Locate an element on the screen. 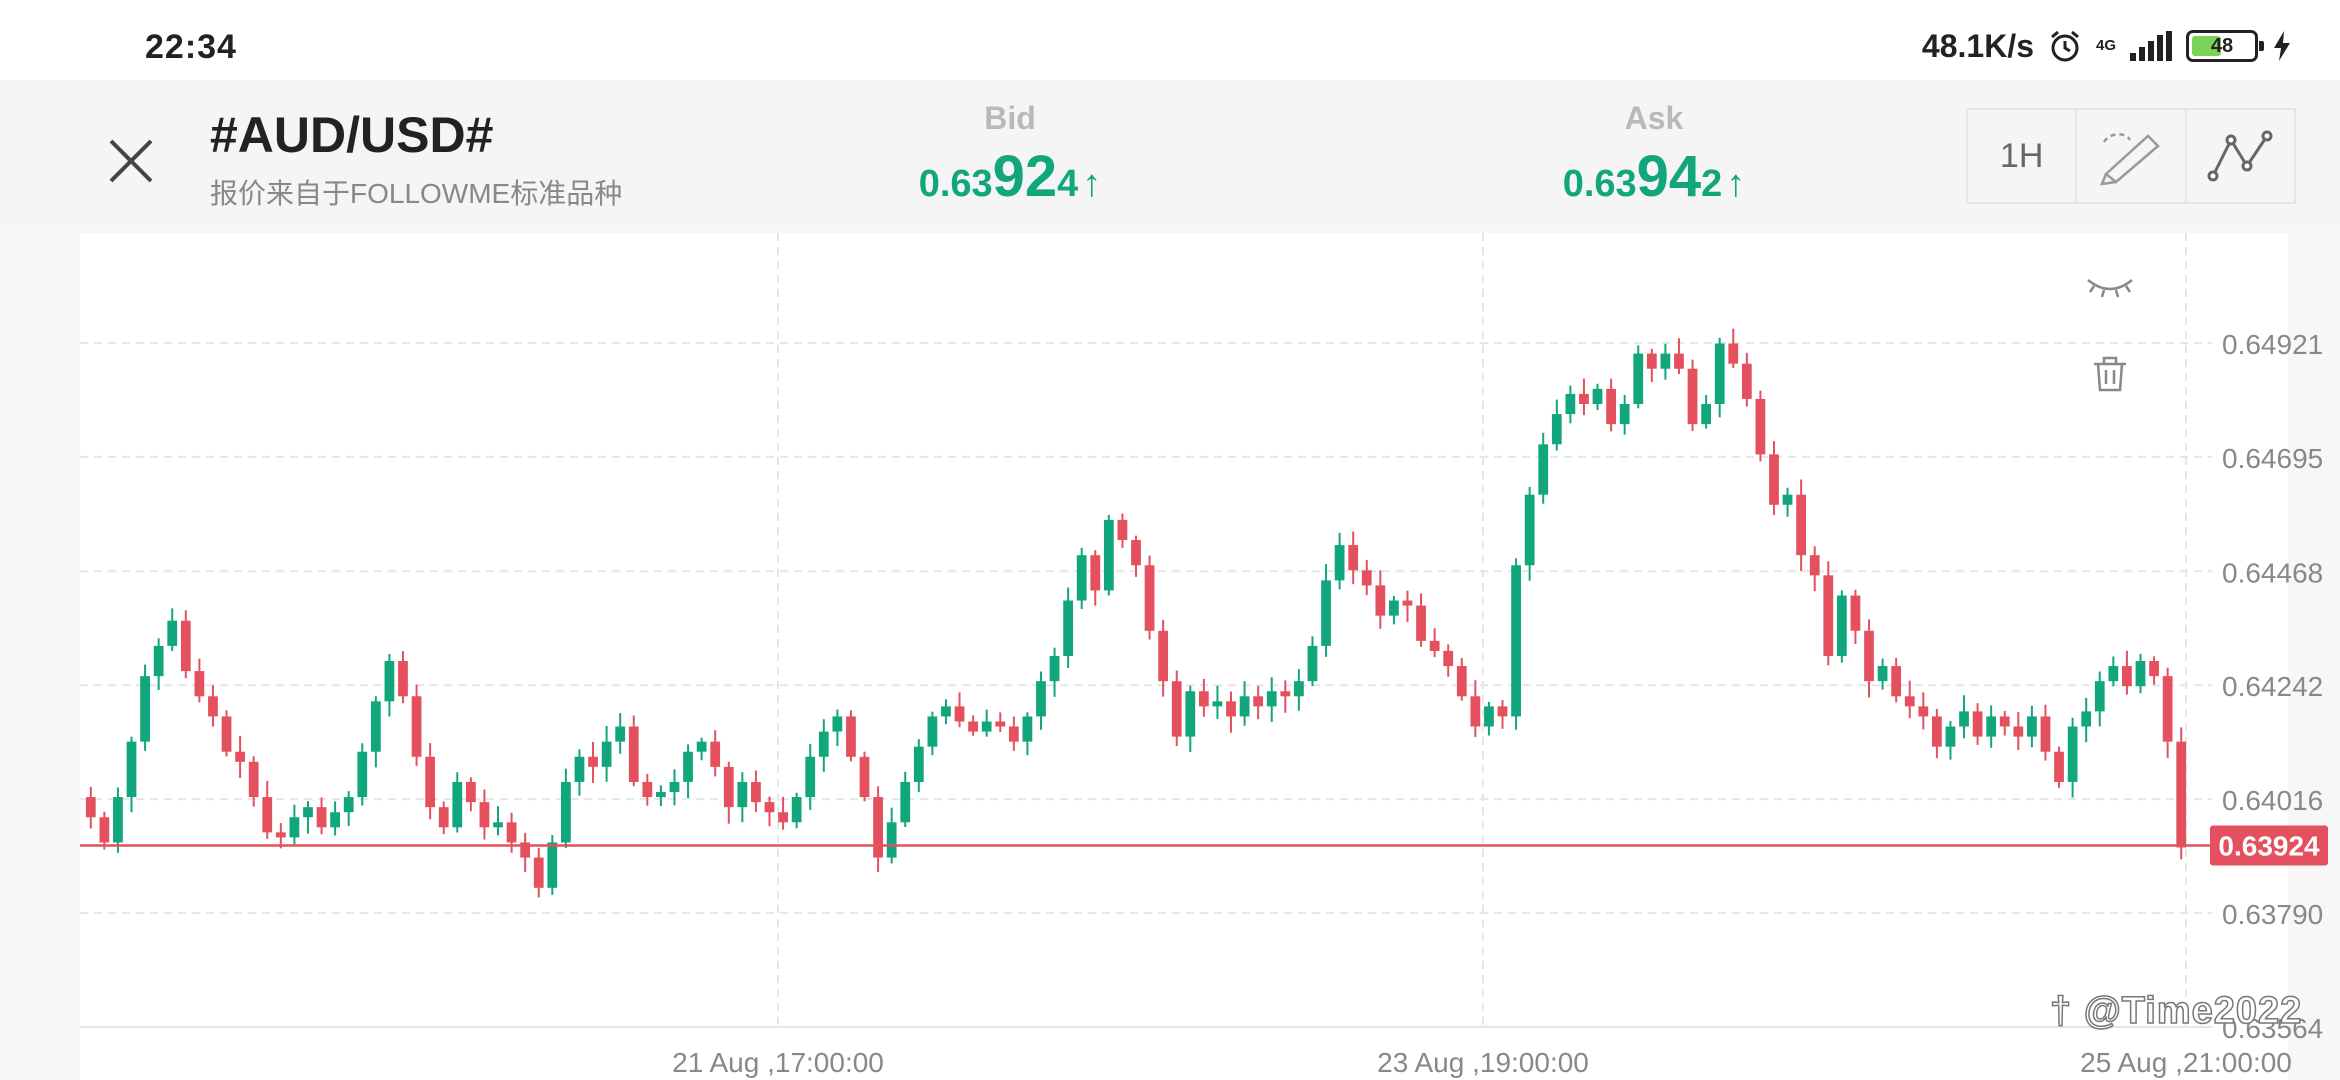 This screenshot has width=2340, height=1080. draw-tool-icon is located at coordinates (2130, 159).